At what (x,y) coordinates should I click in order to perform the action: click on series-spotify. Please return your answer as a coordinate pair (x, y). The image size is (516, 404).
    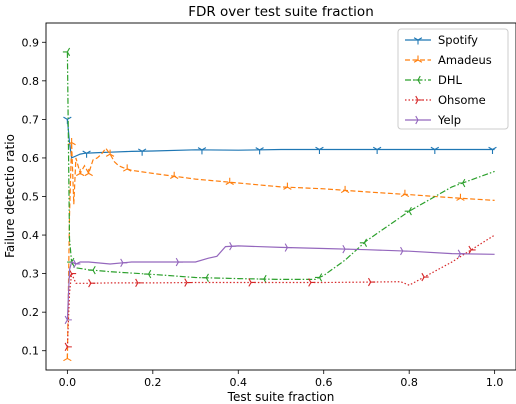
    Looking at the image, I should click on (280, 137).